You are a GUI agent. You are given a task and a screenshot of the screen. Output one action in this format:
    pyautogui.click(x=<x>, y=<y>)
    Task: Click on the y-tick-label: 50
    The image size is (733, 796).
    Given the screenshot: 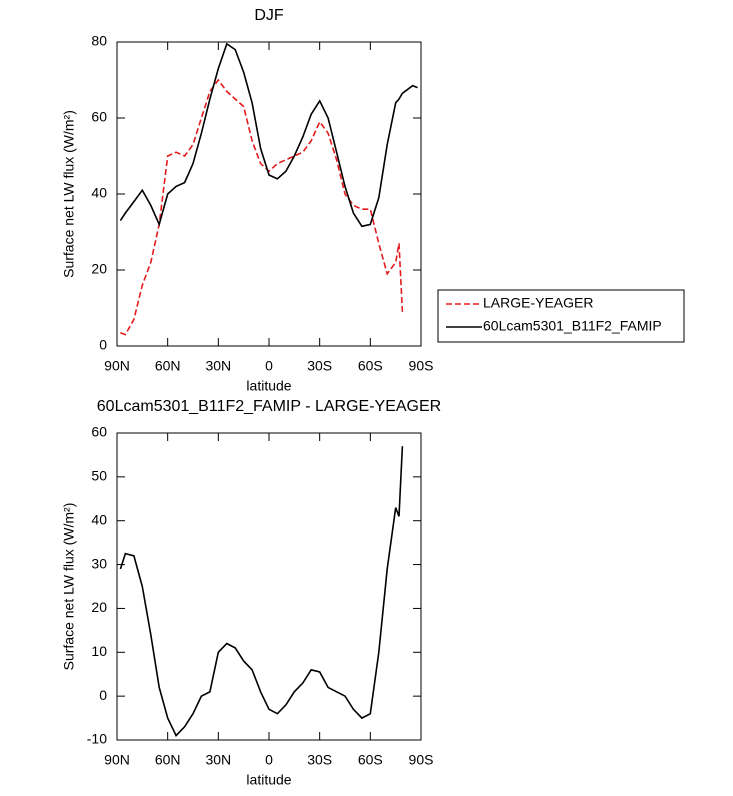 What is the action you would take?
    pyautogui.click(x=99, y=476)
    